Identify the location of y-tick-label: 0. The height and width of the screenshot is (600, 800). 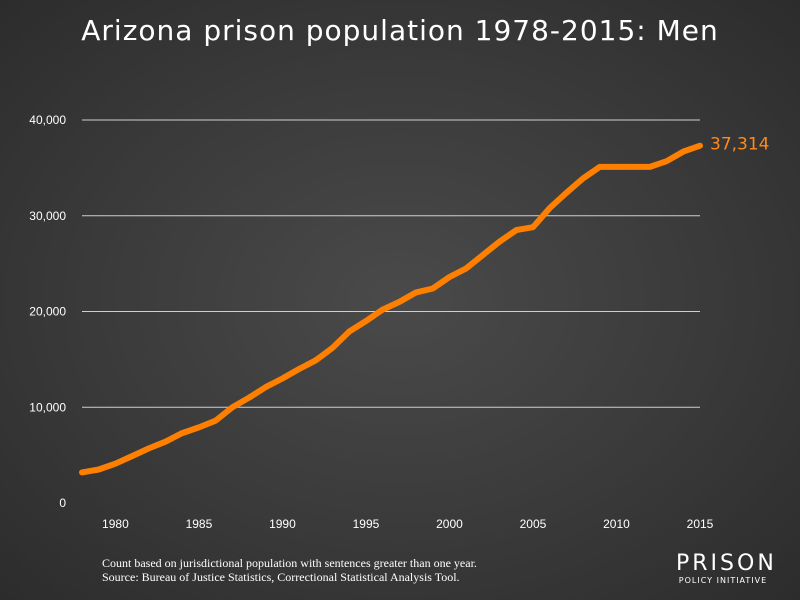
(62, 503).